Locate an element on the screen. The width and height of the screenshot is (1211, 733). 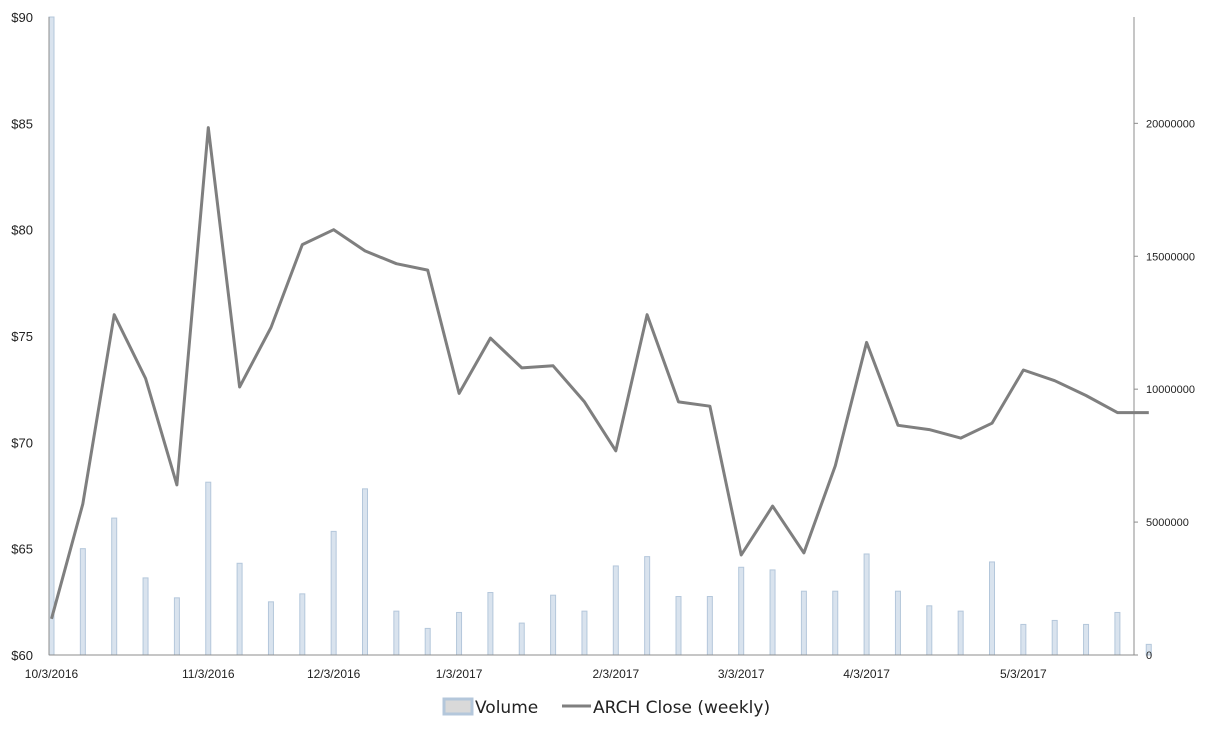
legend-line-label: ARCH Close (weekly) is located at coordinates (681, 708).